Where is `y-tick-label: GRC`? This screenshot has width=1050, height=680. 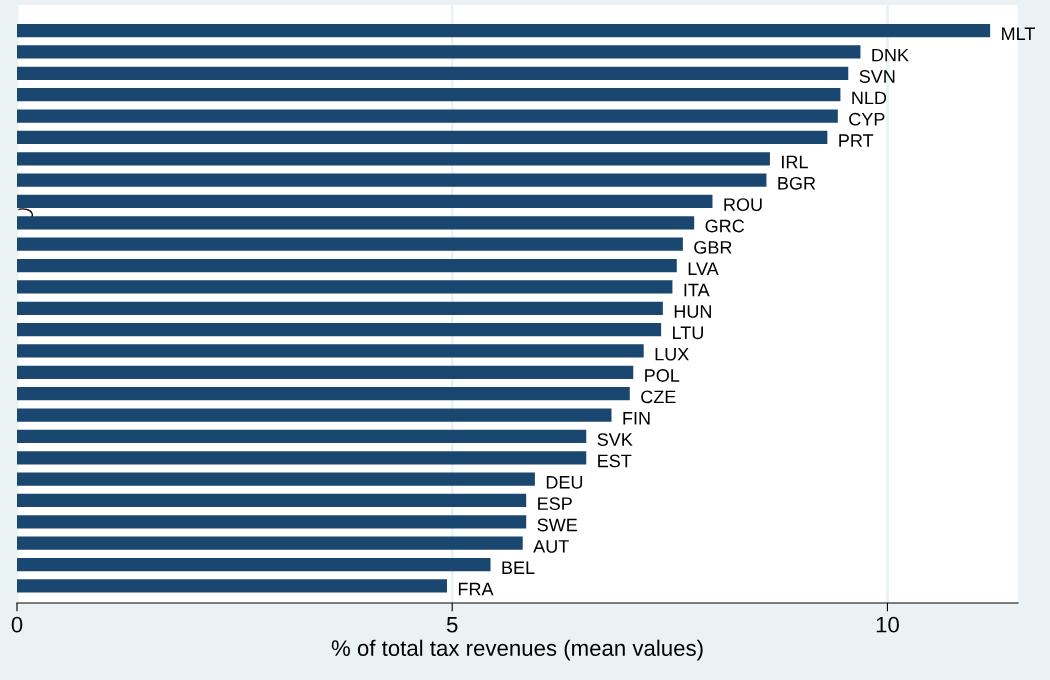
y-tick-label: GRC is located at coordinates (725, 226).